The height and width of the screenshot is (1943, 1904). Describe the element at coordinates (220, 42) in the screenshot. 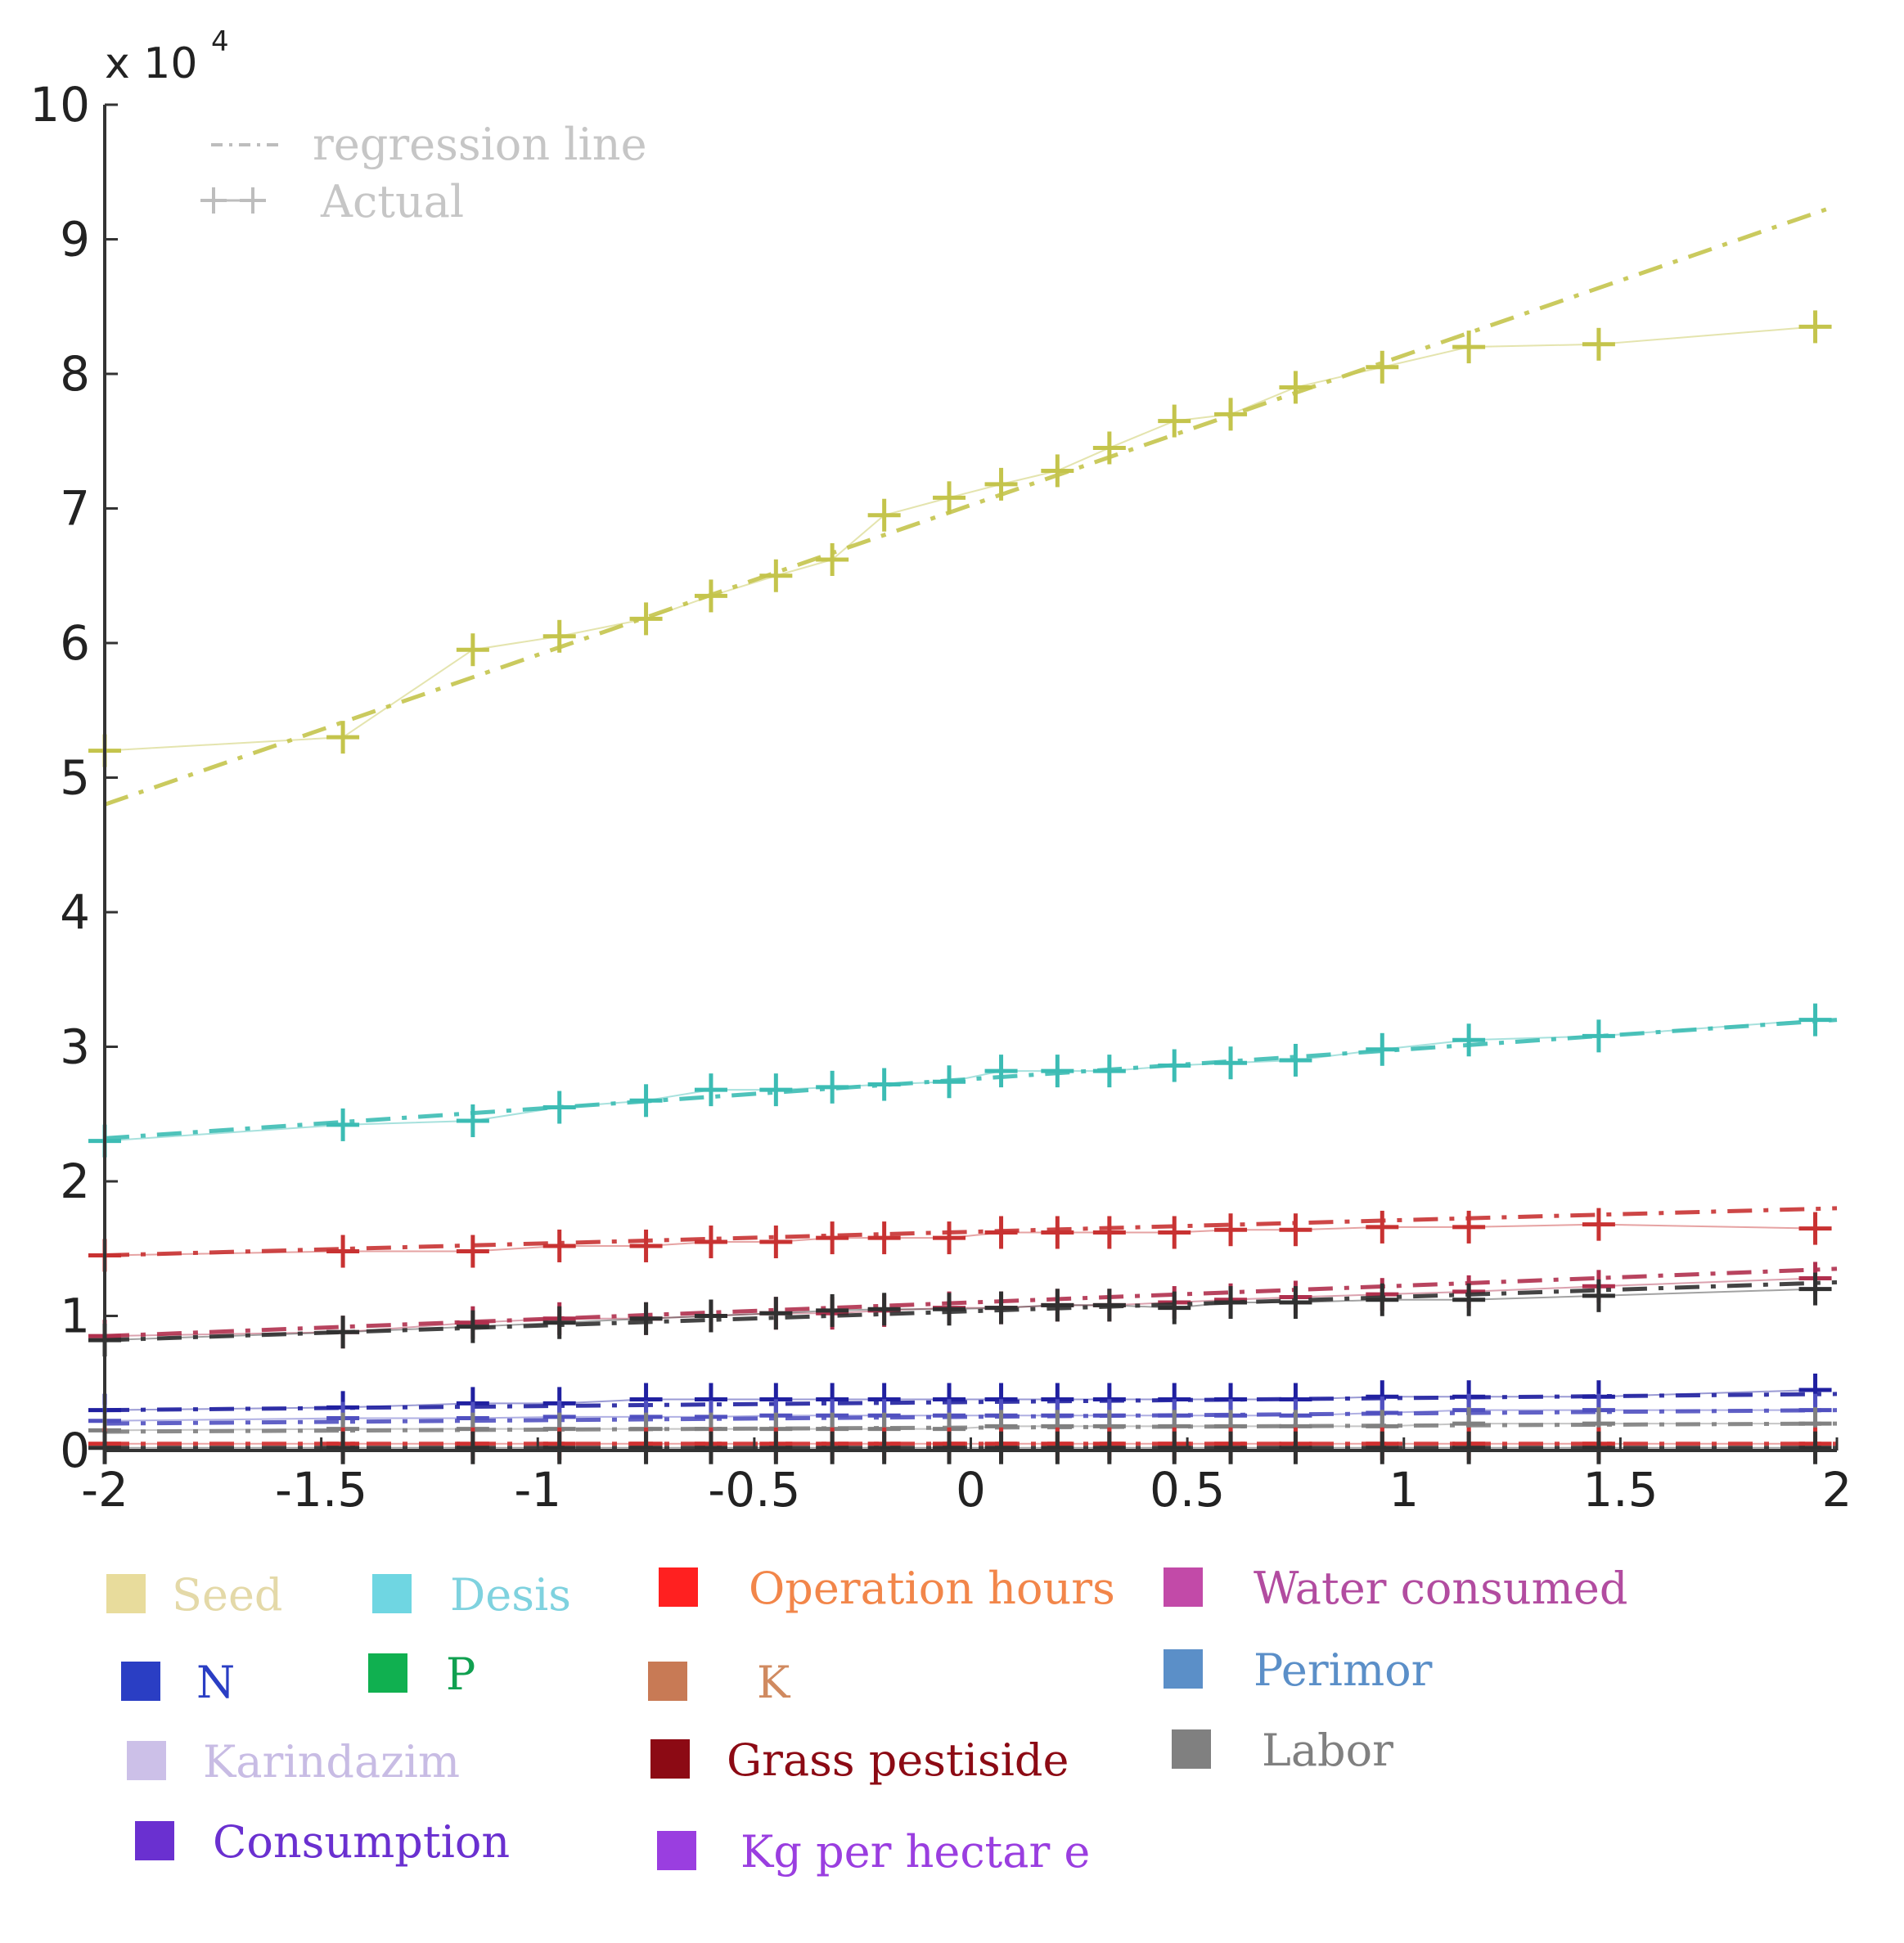

I see `y-exponent-label: 4` at that location.